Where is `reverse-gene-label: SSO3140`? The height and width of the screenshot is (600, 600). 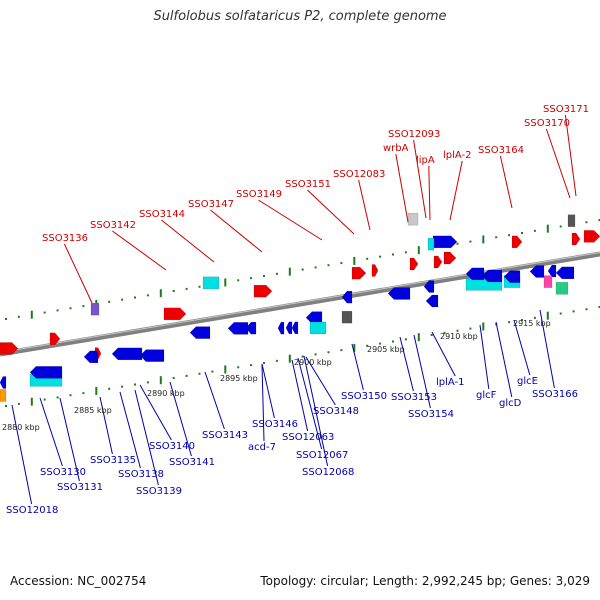
reverse-gene-label: SSO3140 is located at coordinates (172, 446).